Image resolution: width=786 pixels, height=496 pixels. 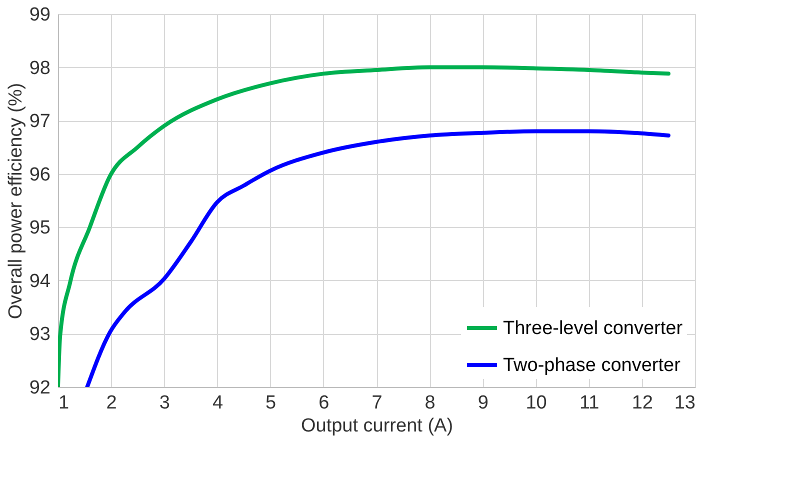 I want to click on y-axis-title: Overall power efficiency (%), so click(x=15, y=201).